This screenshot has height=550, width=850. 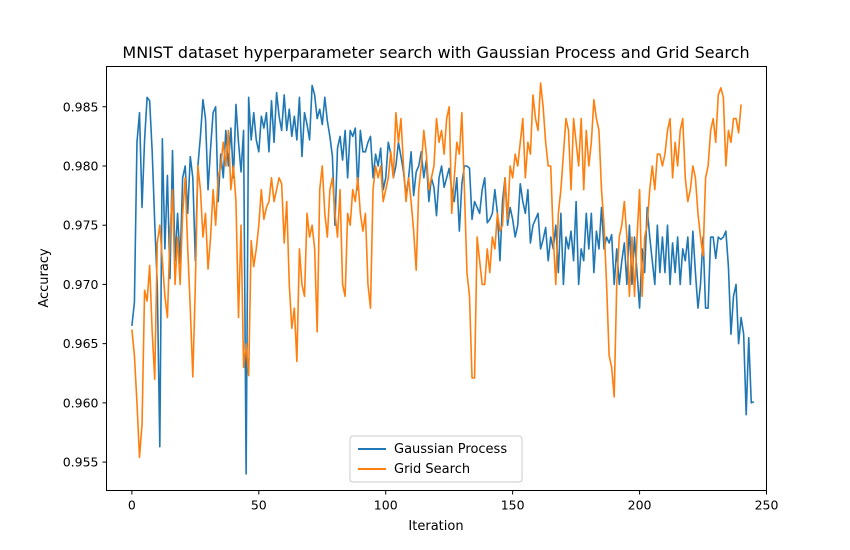 What do you see at coordinates (435, 526) in the screenshot?
I see `x-axis-label: Iteration` at bounding box center [435, 526].